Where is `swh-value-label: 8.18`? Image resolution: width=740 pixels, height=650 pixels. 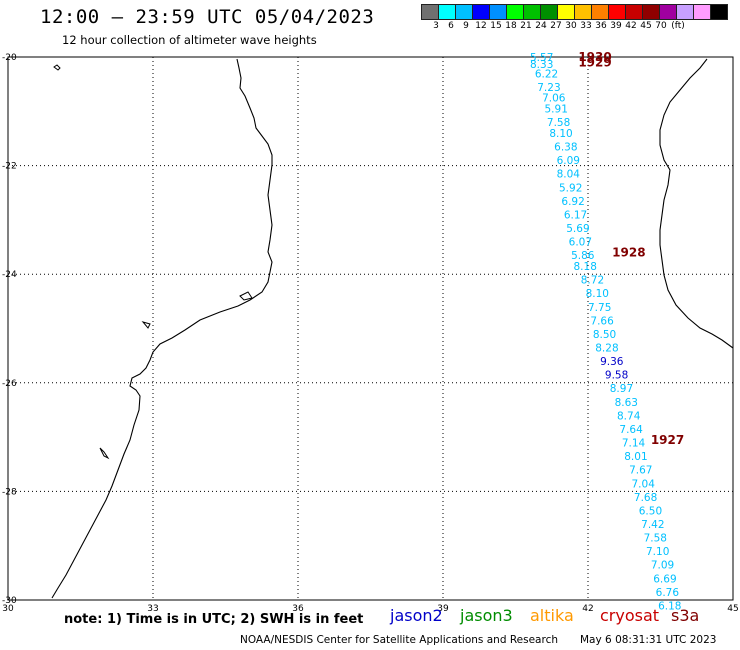
swh-value-label: 8.18 is located at coordinates (585, 267).